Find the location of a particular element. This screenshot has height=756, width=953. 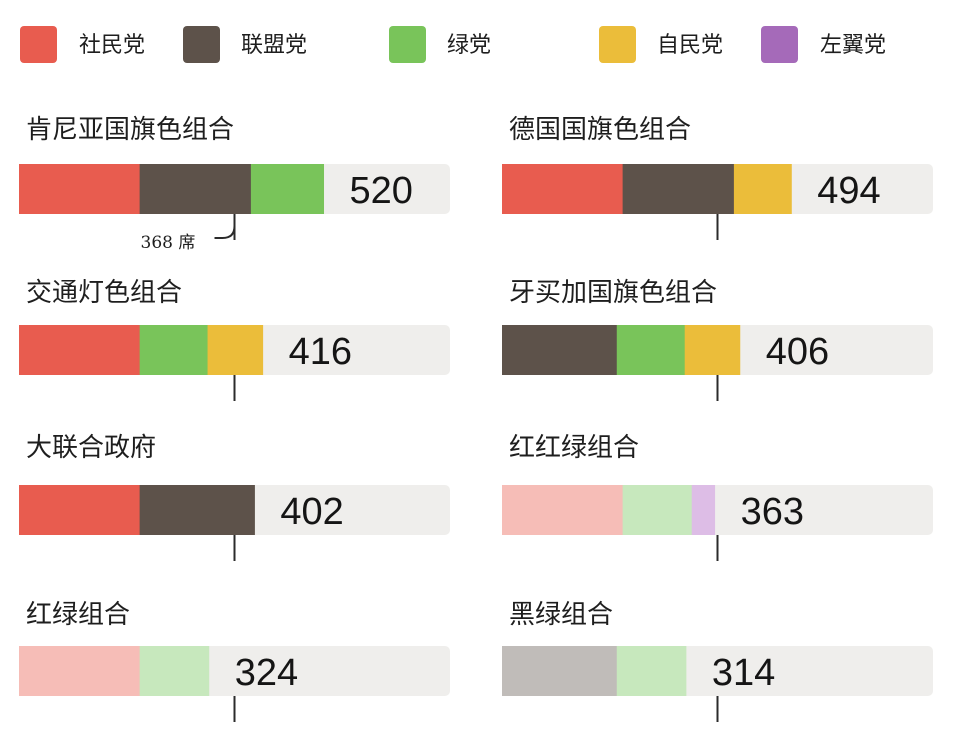

legend-label-1: 社民党 is located at coordinates (112, 45).